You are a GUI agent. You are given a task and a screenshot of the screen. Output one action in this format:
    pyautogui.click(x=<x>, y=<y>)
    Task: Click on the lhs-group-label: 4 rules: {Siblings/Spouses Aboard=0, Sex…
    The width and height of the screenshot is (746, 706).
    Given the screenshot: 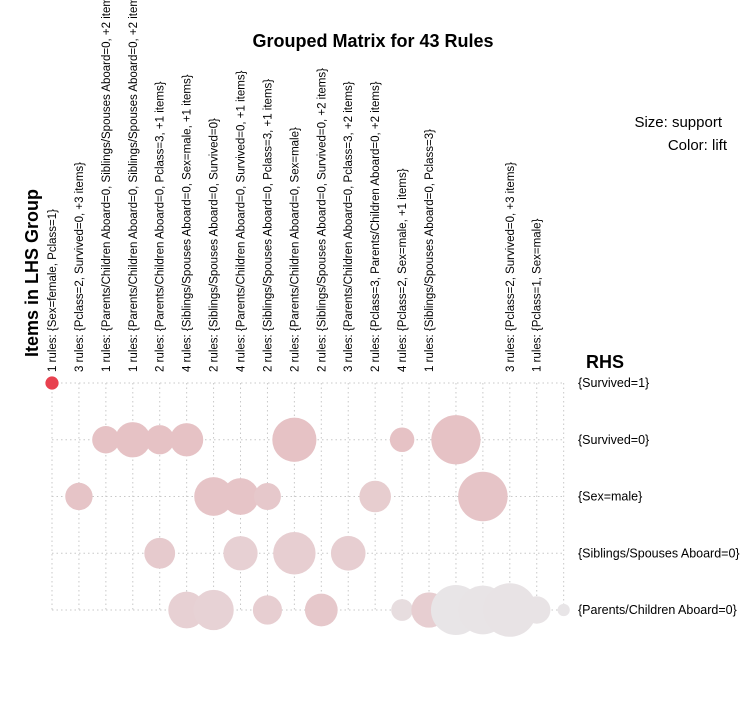 What is the action you would take?
    pyautogui.click(x=188, y=223)
    